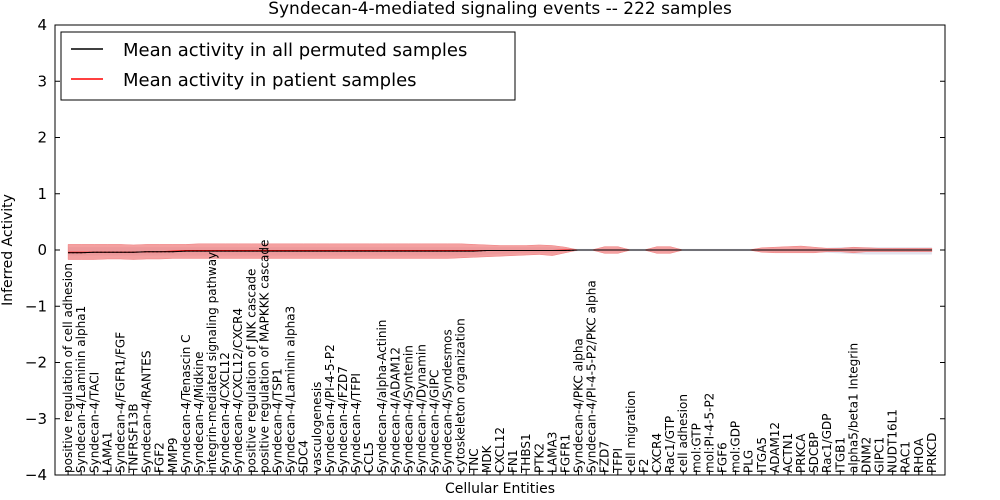 The image size is (1000, 500). I want to click on y-tick-label: −2, so click(36, 363).